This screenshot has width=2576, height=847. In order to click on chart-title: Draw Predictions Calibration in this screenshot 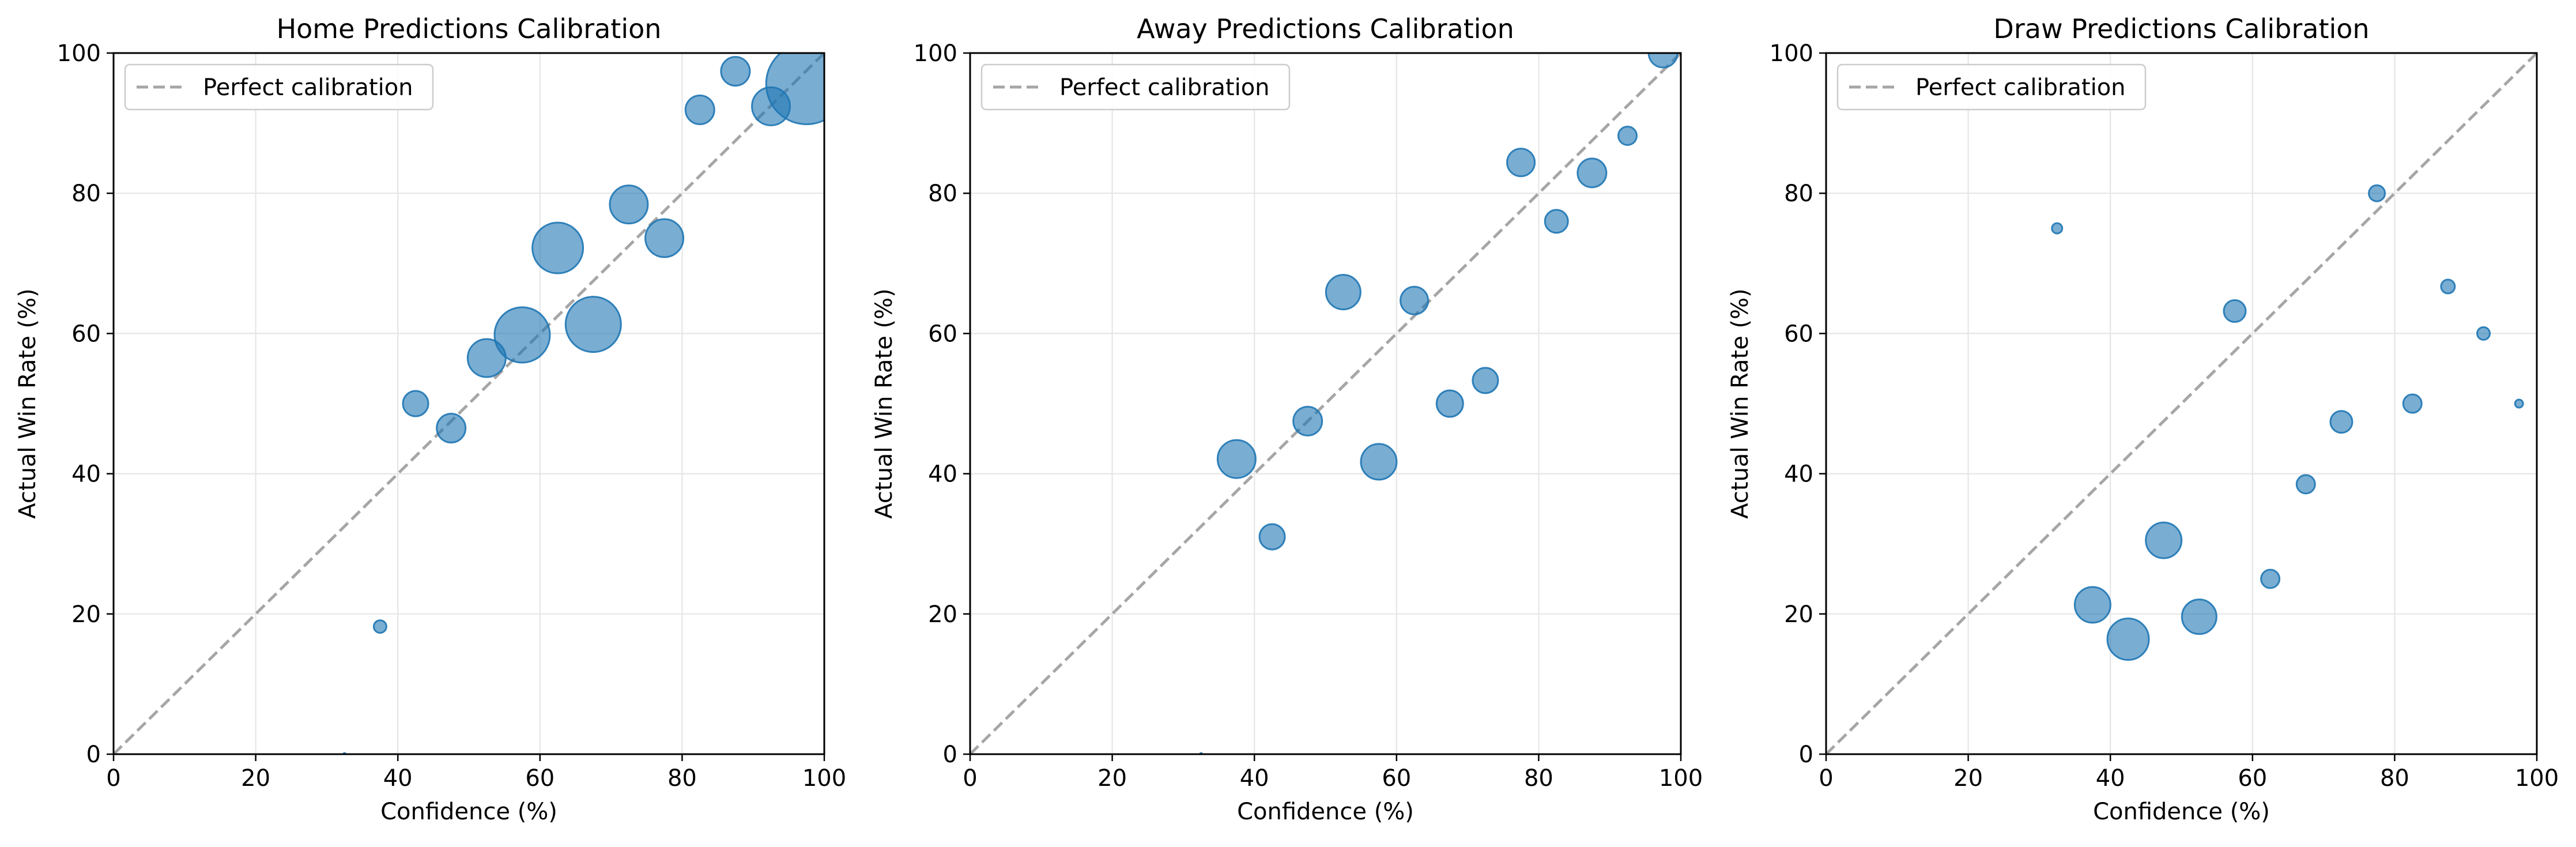, I will do `click(2181, 28)`.